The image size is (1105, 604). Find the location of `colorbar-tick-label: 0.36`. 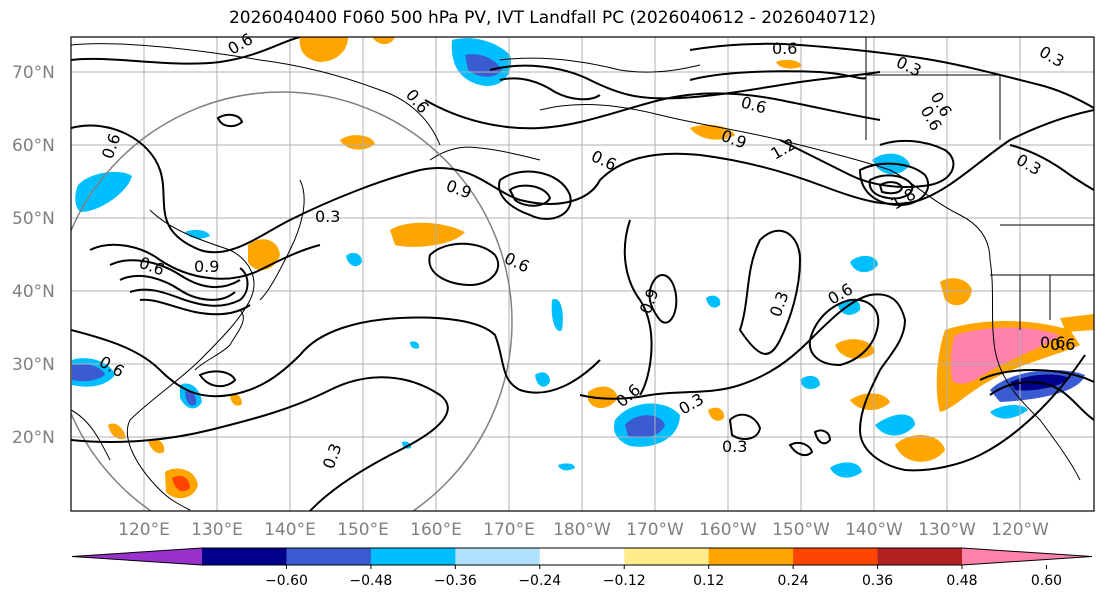

colorbar-tick-label: 0.36 is located at coordinates (877, 581).